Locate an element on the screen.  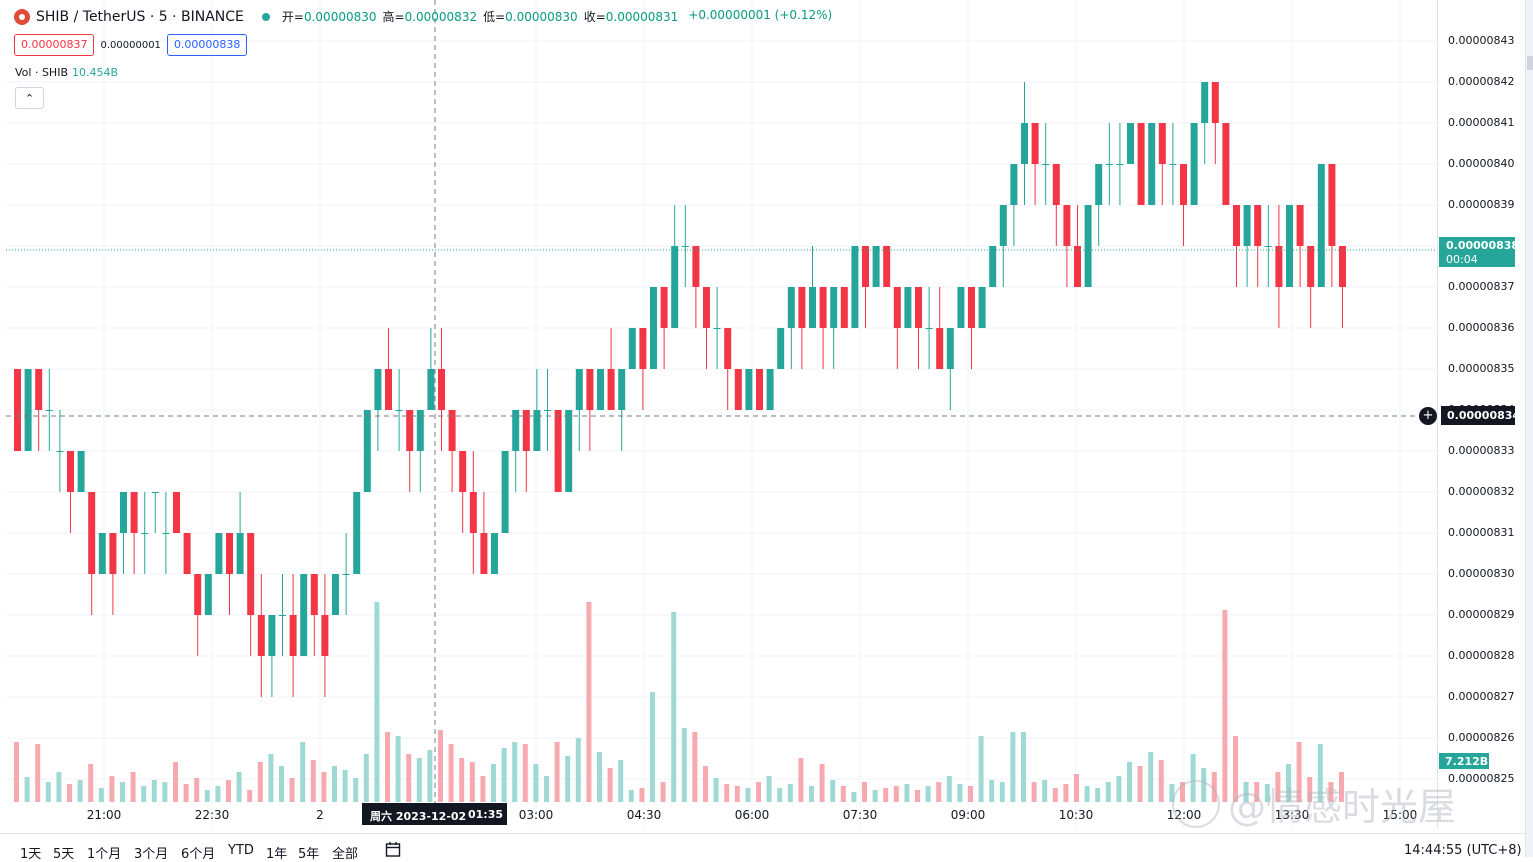
volume-legend: Vol · SHIB 10.454B is located at coordinates (66, 72).